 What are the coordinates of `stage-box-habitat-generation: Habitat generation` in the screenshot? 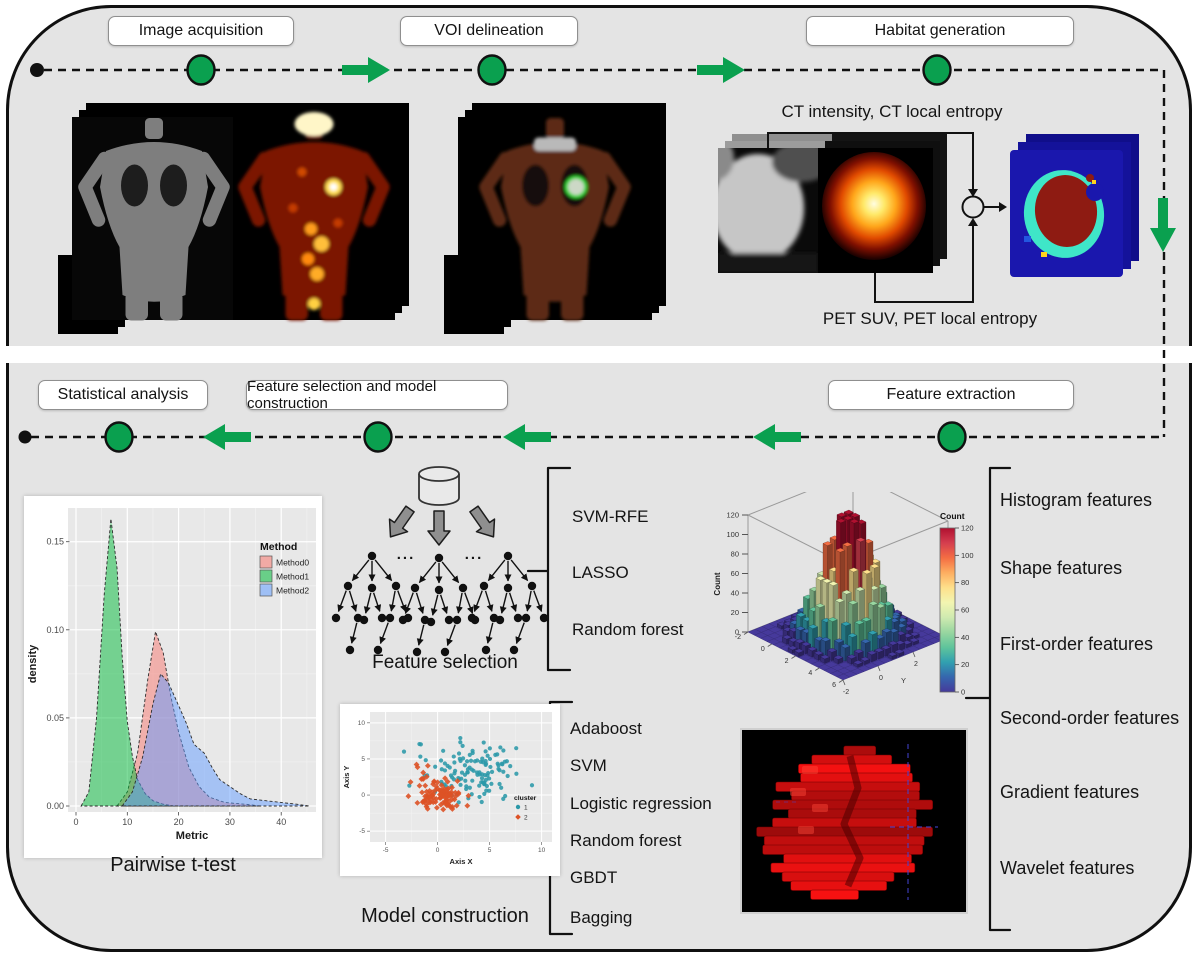 It's located at (940, 31).